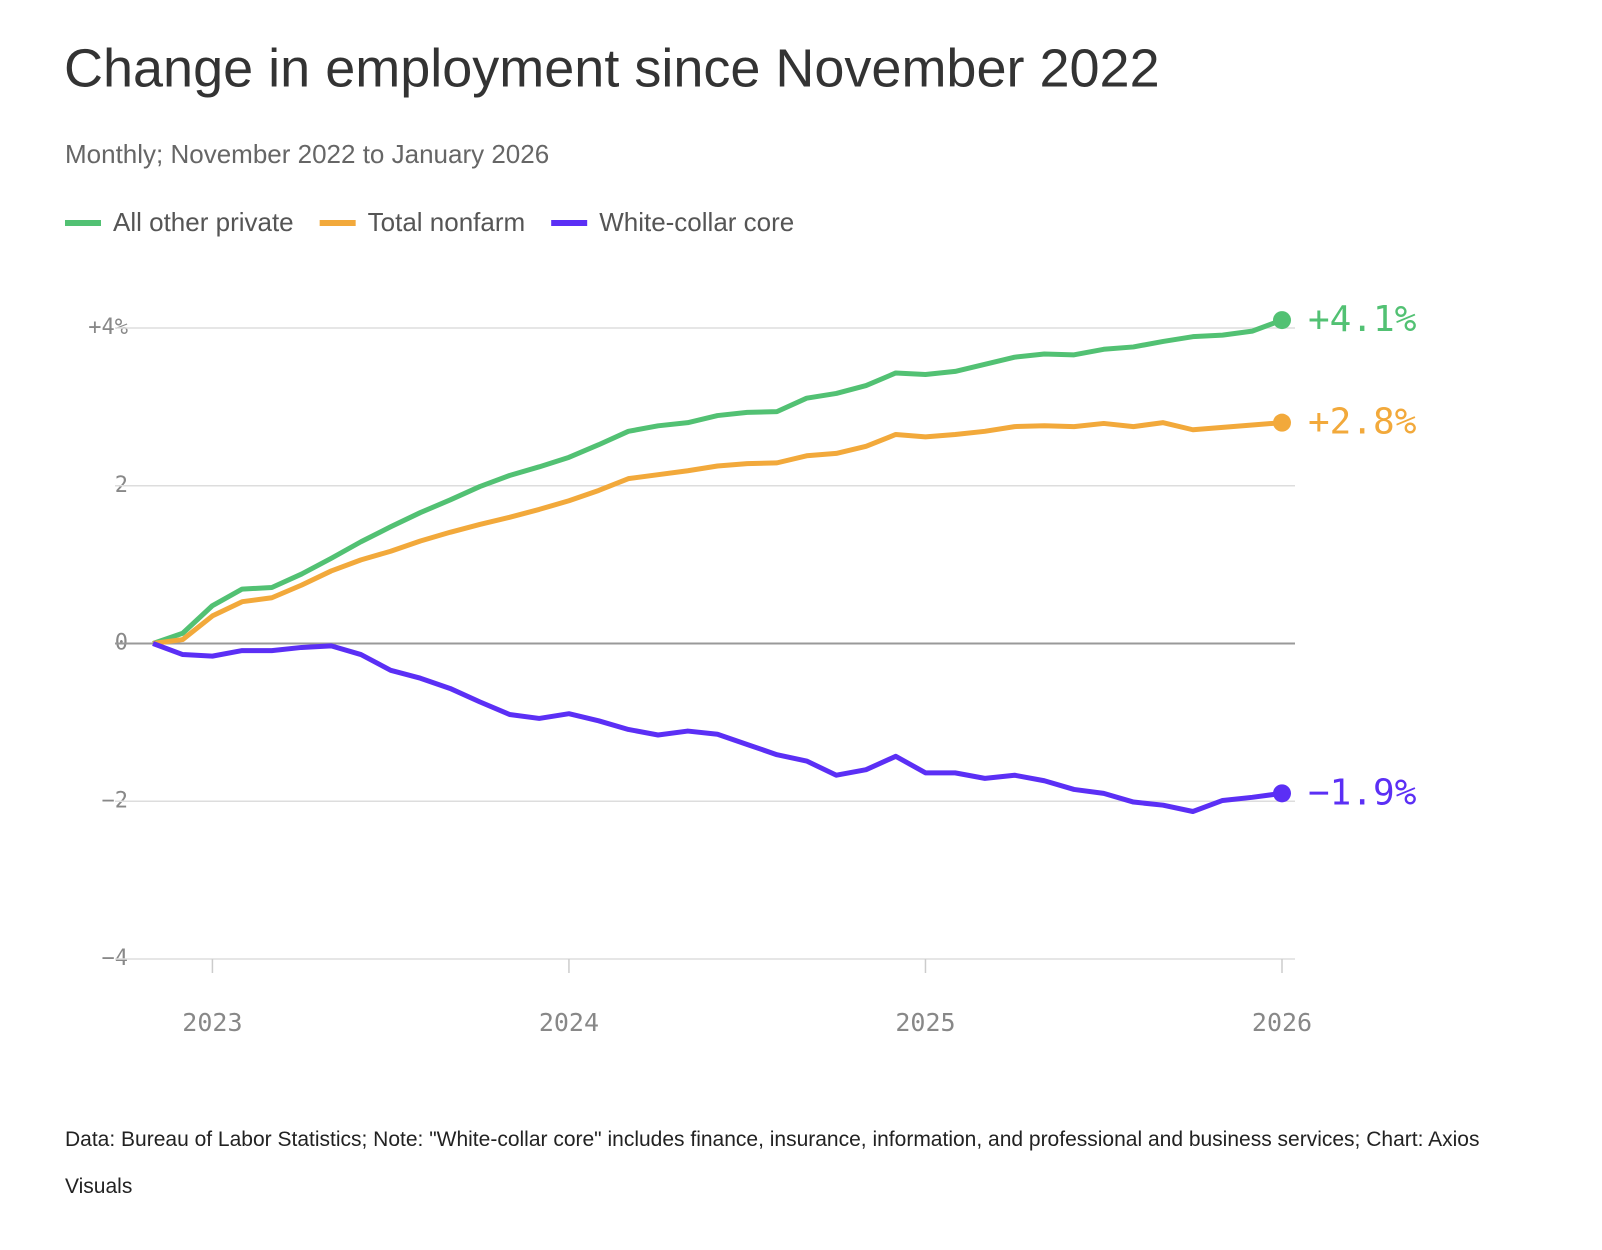  I want to click on x-tick-label: 2023, so click(212, 1022).